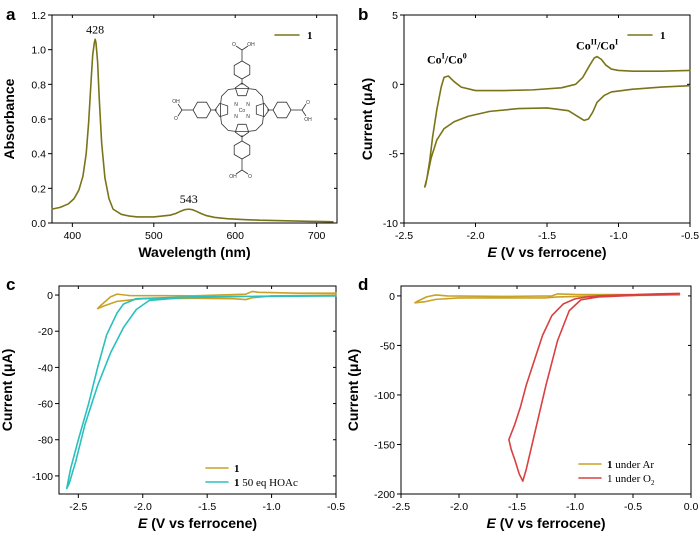  What do you see at coordinates (189, 199) in the screenshot?
I see `annotation-a-1: 543` at bounding box center [189, 199].